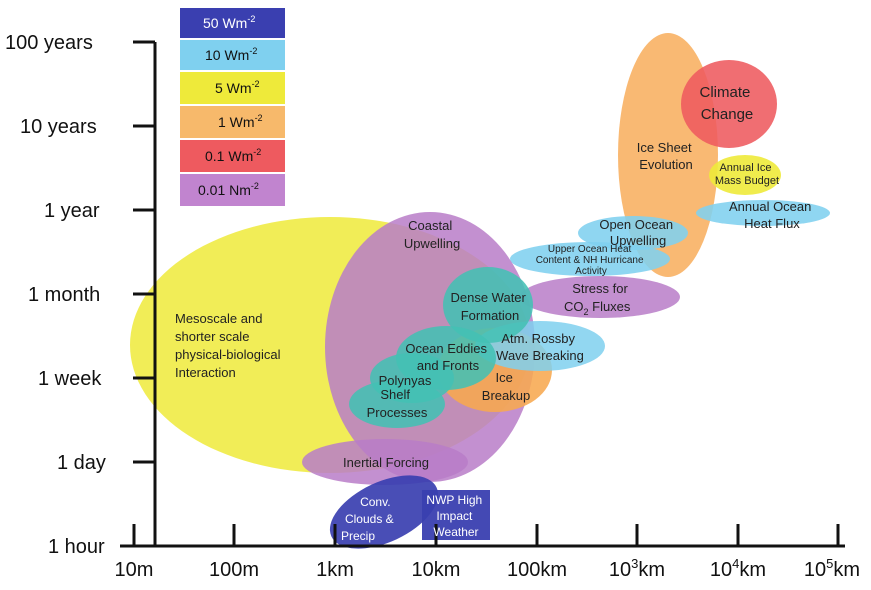 The image size is (871, 590). What do you see at coordinates (537, 570) in the screenshot?
I see `x-label-100km: 100km` at bounding box center [537, 570].